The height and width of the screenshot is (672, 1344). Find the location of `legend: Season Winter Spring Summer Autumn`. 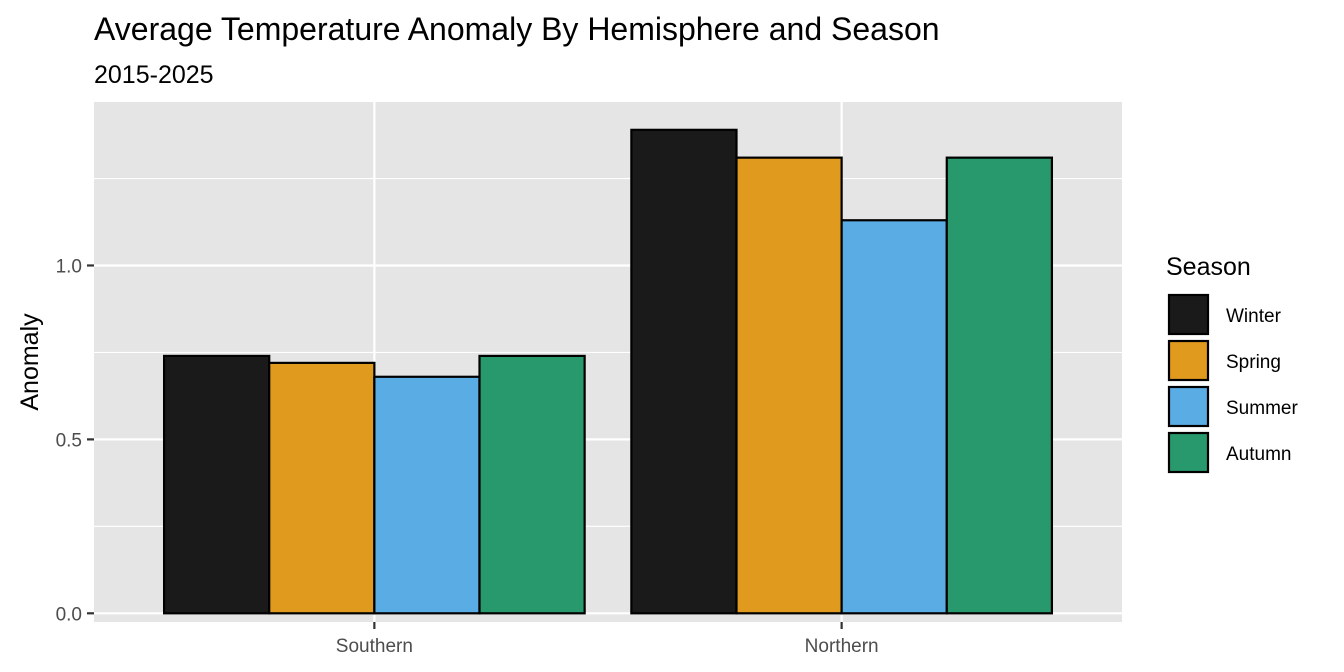

legend: Season Winter Spring Summer Autumn is located at coordinates (1232, 363).